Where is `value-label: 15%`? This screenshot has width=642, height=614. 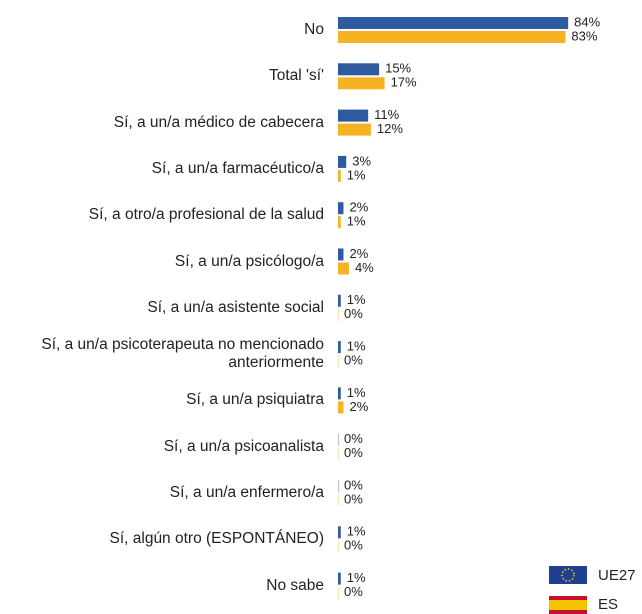
value-label: 15% is located at coordinates (398, 68).